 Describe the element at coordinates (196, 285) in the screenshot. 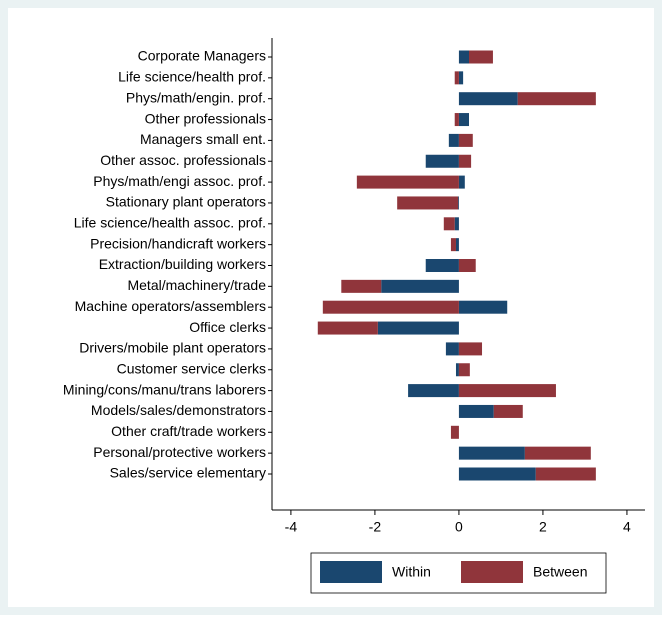

I see `y-tick-label: Metal/machinery/trade` at that location.